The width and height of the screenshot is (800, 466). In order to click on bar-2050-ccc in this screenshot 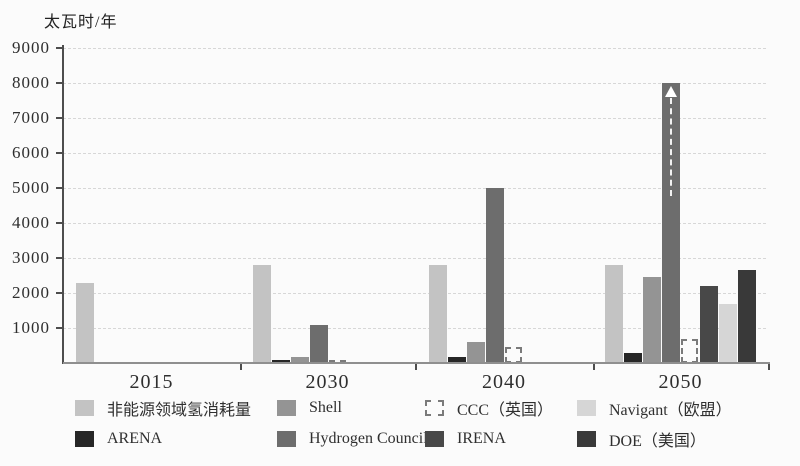, I will do `click(689, 350)`.